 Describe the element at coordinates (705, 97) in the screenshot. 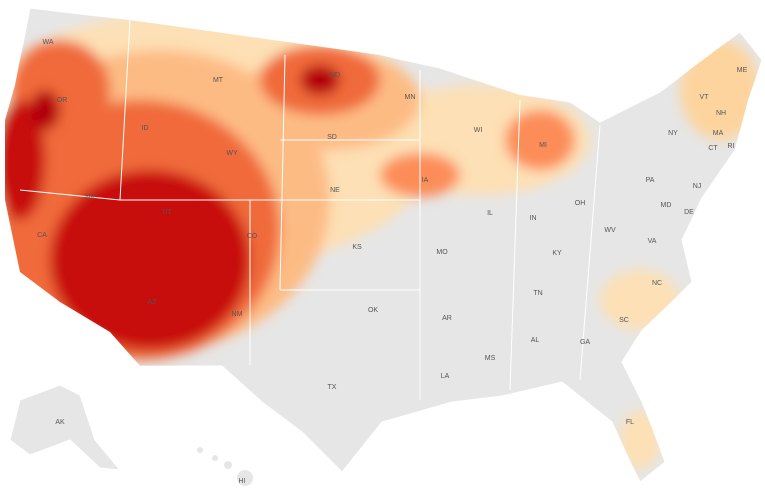

I see `state-label: VT` at that location.